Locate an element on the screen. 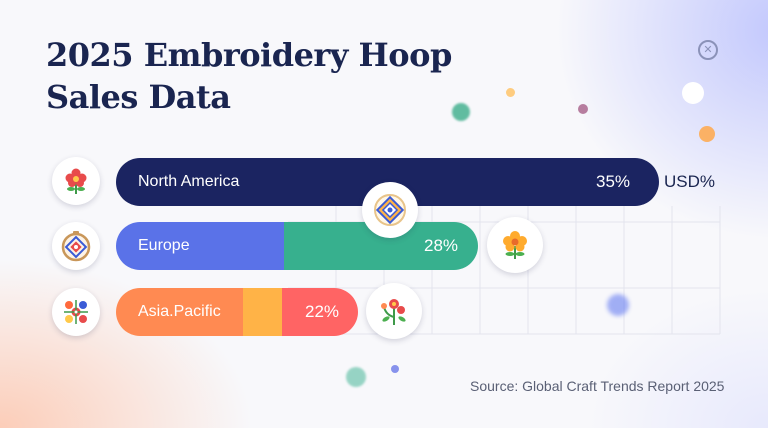 The width and height of the screenshot is (768, 428). chart-title: 2025 Embroidery Hoop Sales Data is located at coordinates (249, 76).